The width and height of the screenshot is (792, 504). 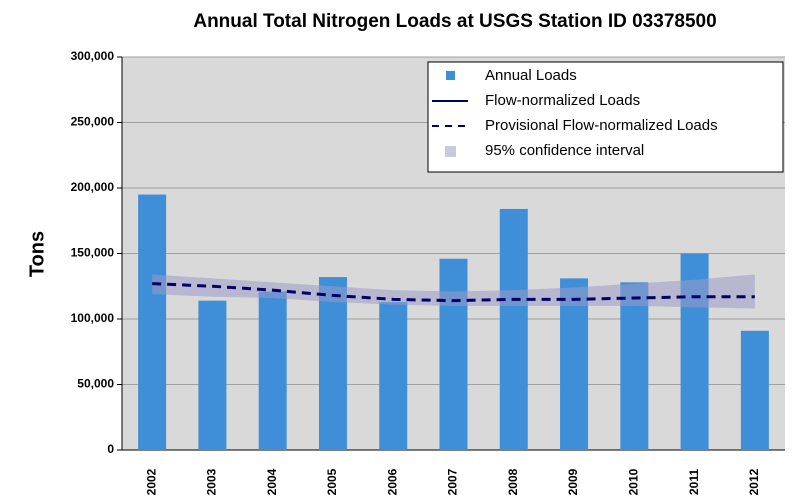 I want to click on trend-line, so click(x=453, y=292).